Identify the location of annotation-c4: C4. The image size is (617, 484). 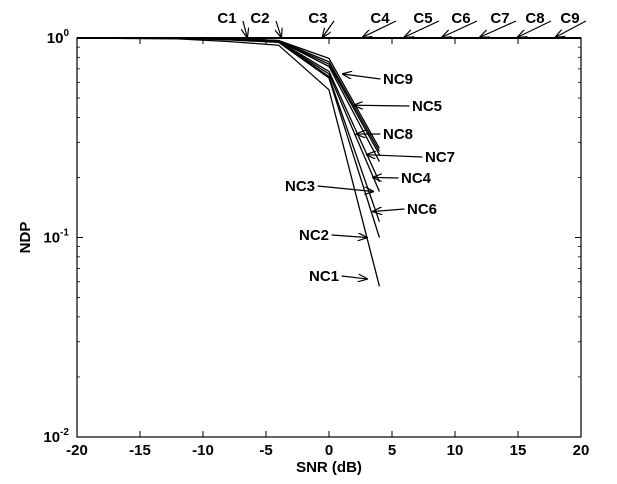
(380, 18).